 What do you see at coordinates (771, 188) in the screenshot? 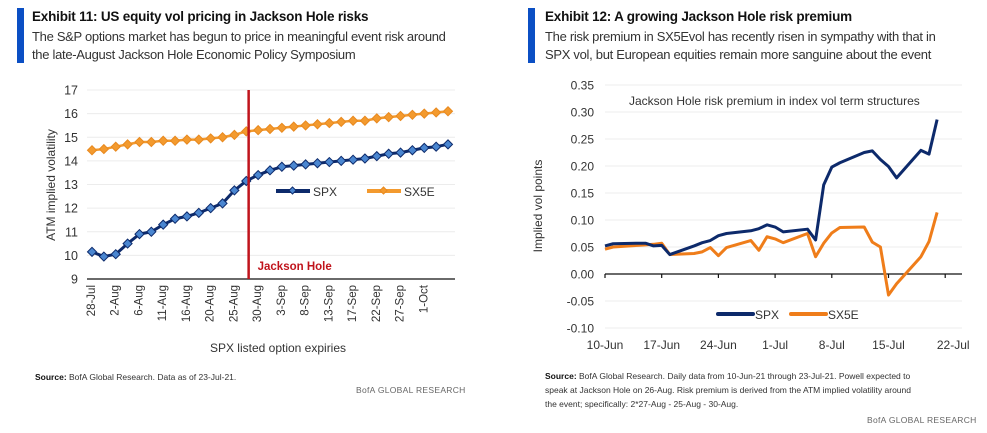
I see `series-spx-line` at bounding box center [771, 188].